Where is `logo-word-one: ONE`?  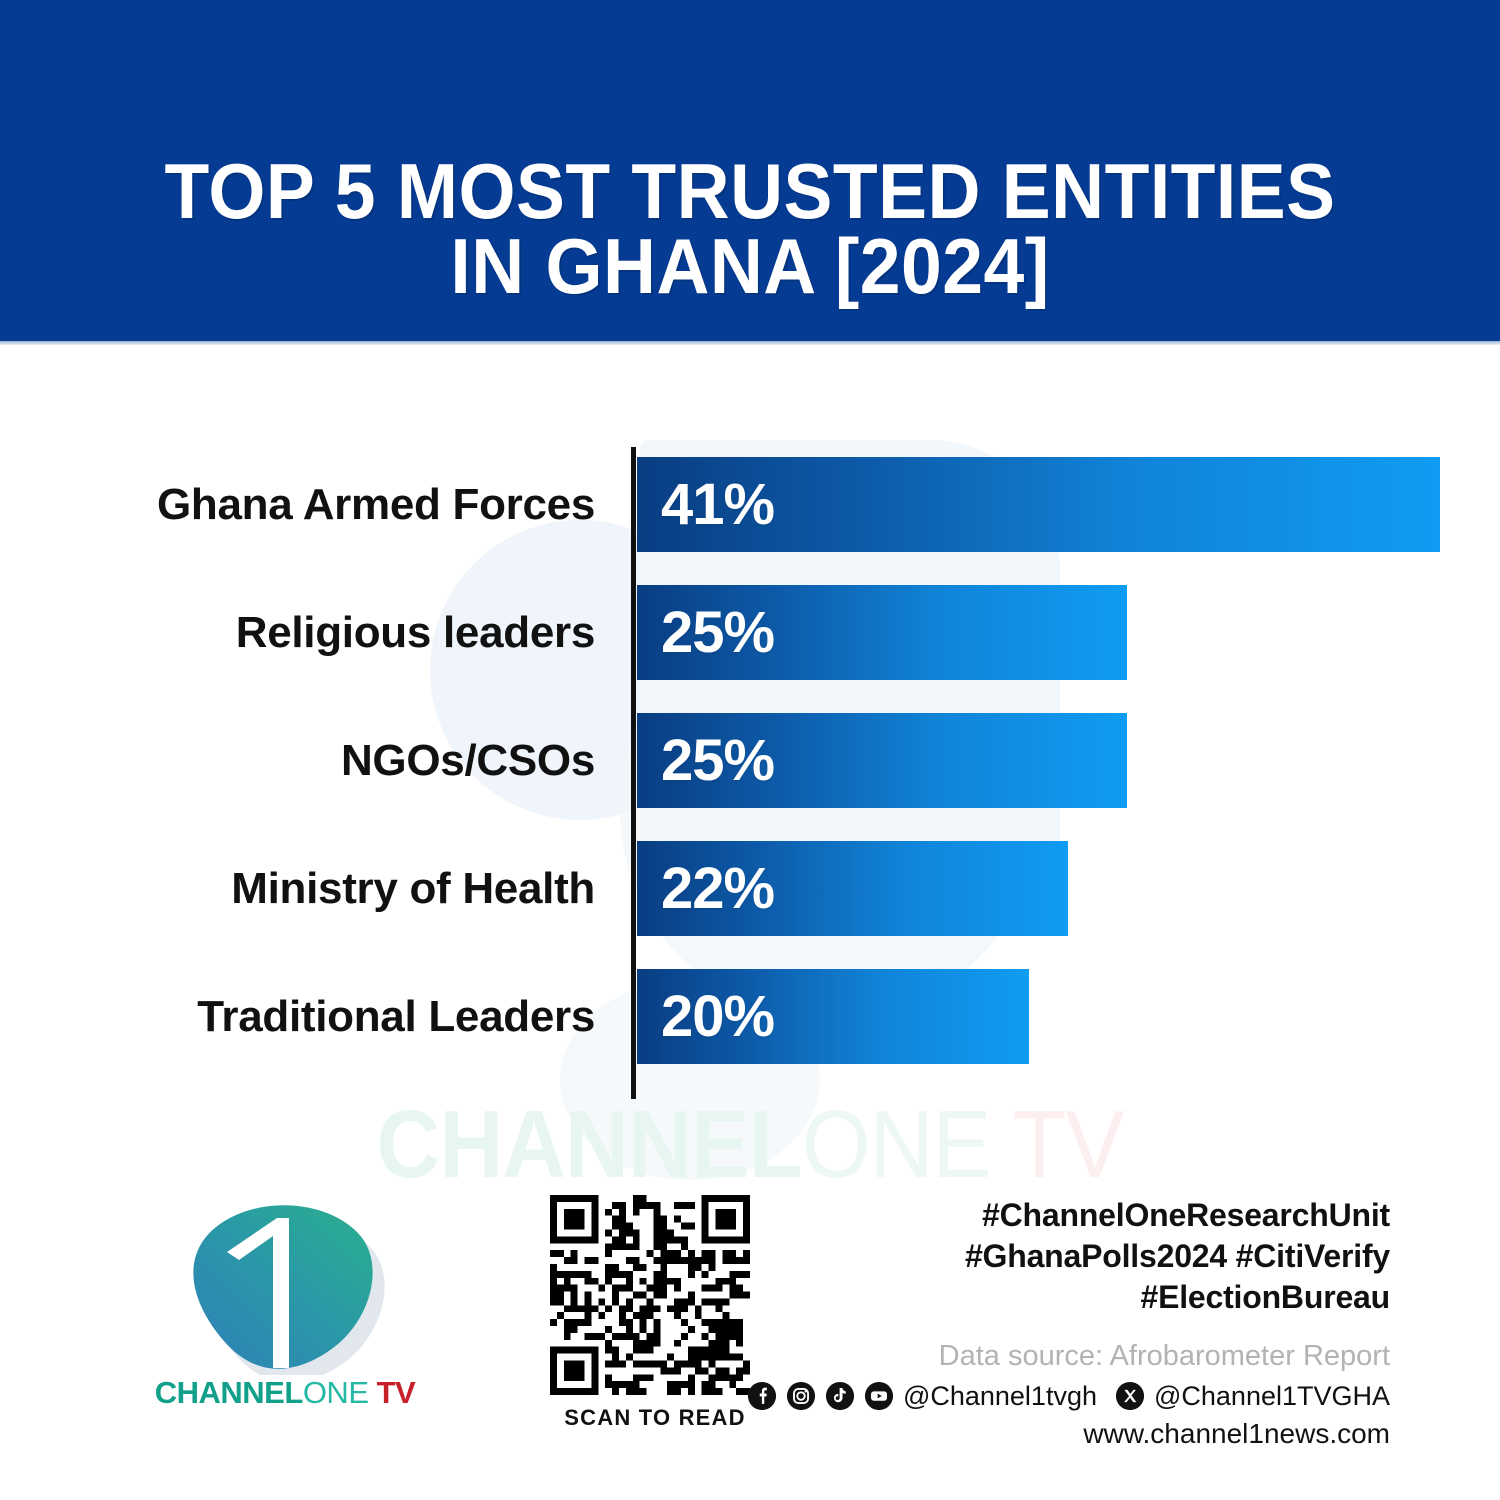
logo-word-one: ONE is located at coordinates (335, 1392).